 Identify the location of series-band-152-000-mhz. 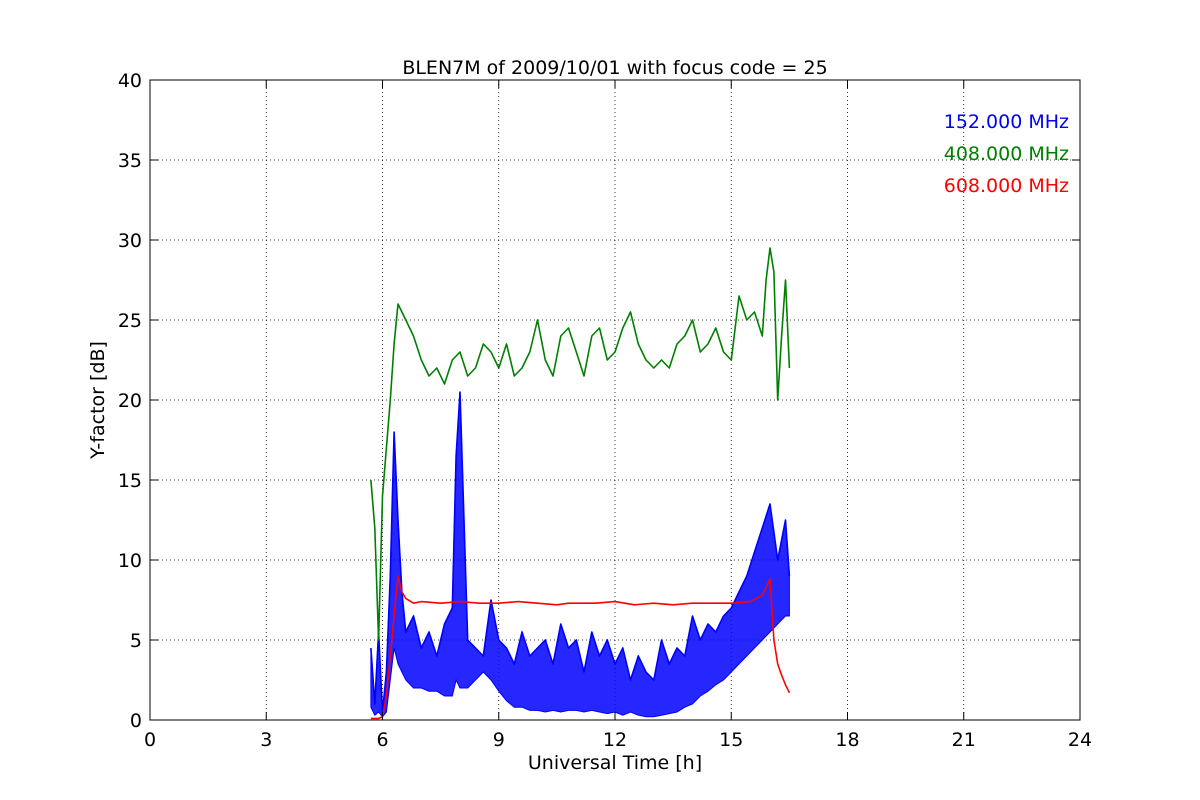
(580, 554).